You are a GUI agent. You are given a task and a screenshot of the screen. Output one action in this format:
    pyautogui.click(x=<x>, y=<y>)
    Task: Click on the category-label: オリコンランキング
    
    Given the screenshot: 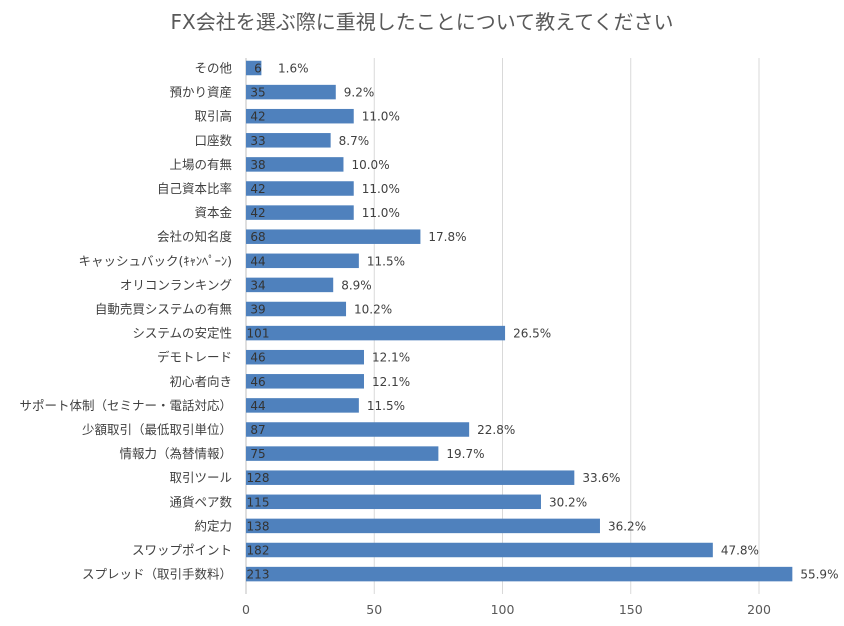 What is the action you would take?
    pyautogui.click(x=176, y=284)
    